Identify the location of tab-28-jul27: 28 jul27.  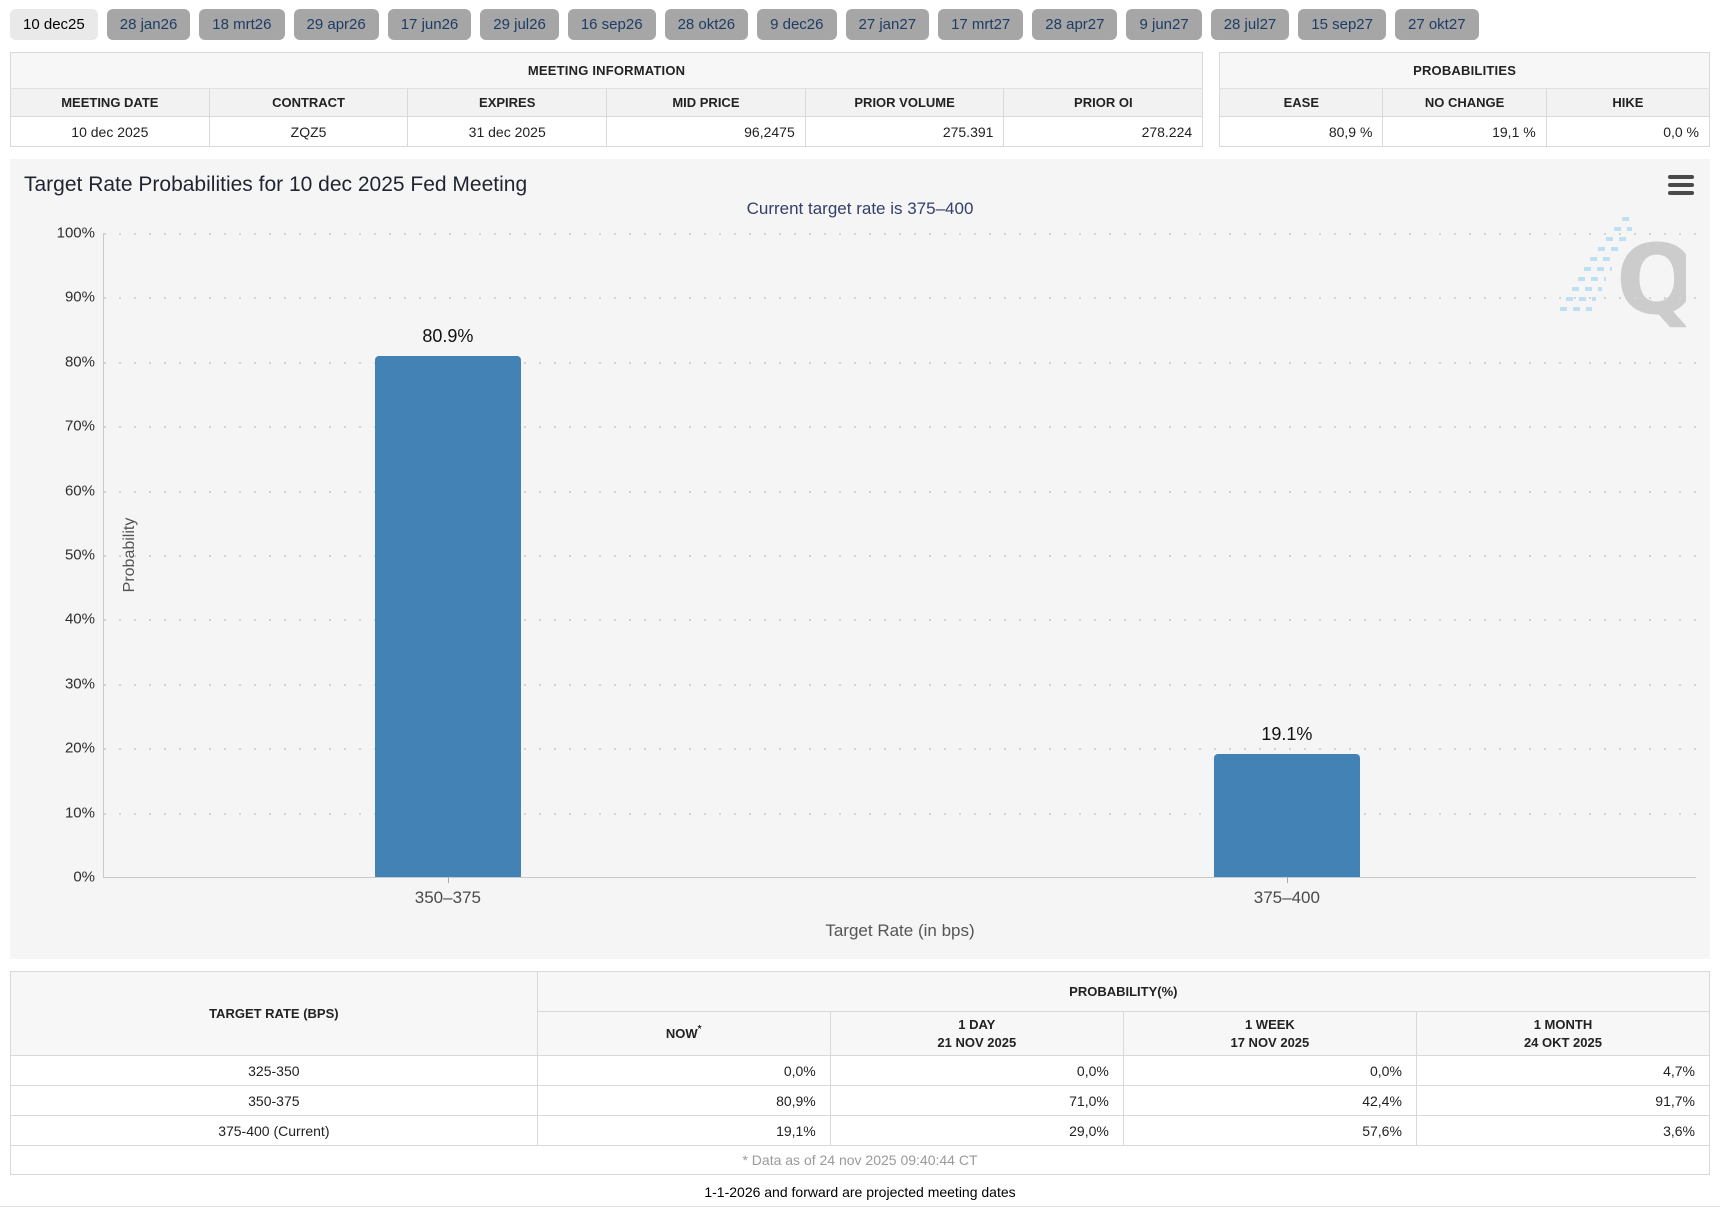
(1250, 24).